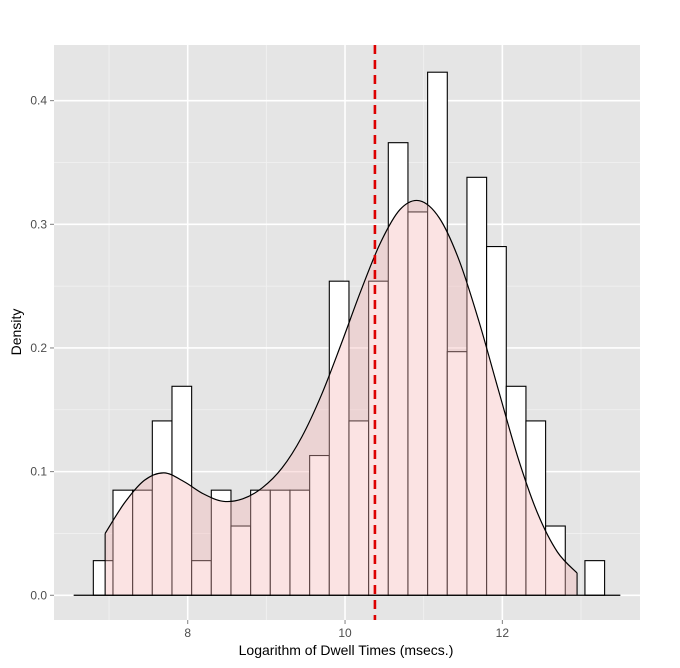 Image resolution: width=680 pixels, height=668 pixels. I want to click on y-tick-label: 0.4, so click(38, 101).